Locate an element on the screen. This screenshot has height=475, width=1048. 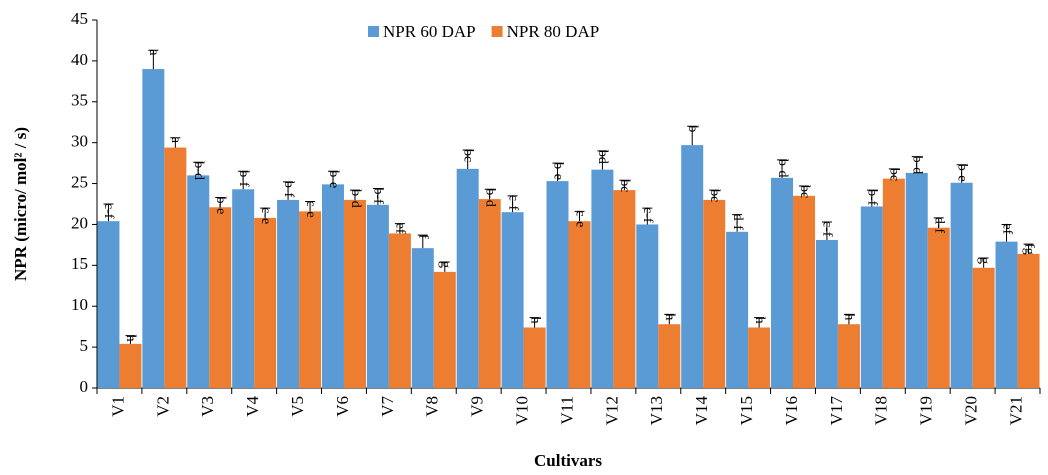
y-tick-label: 35 is located at coordinates (79, 100).